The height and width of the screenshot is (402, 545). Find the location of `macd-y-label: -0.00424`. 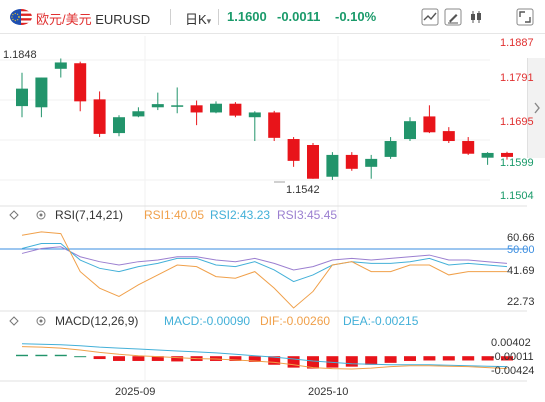

macd-y-label: -0.00424 is located at coordinates (512, 371).